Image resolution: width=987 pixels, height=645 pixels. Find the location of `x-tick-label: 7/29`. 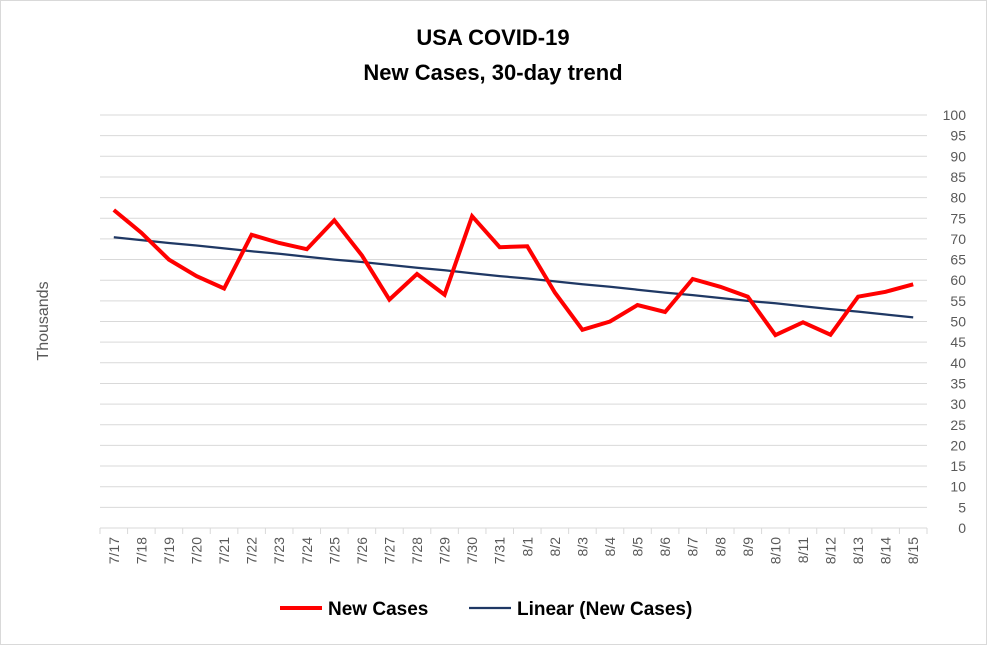

x-tick-label: 7/29 is located at coordinates (445, 550).